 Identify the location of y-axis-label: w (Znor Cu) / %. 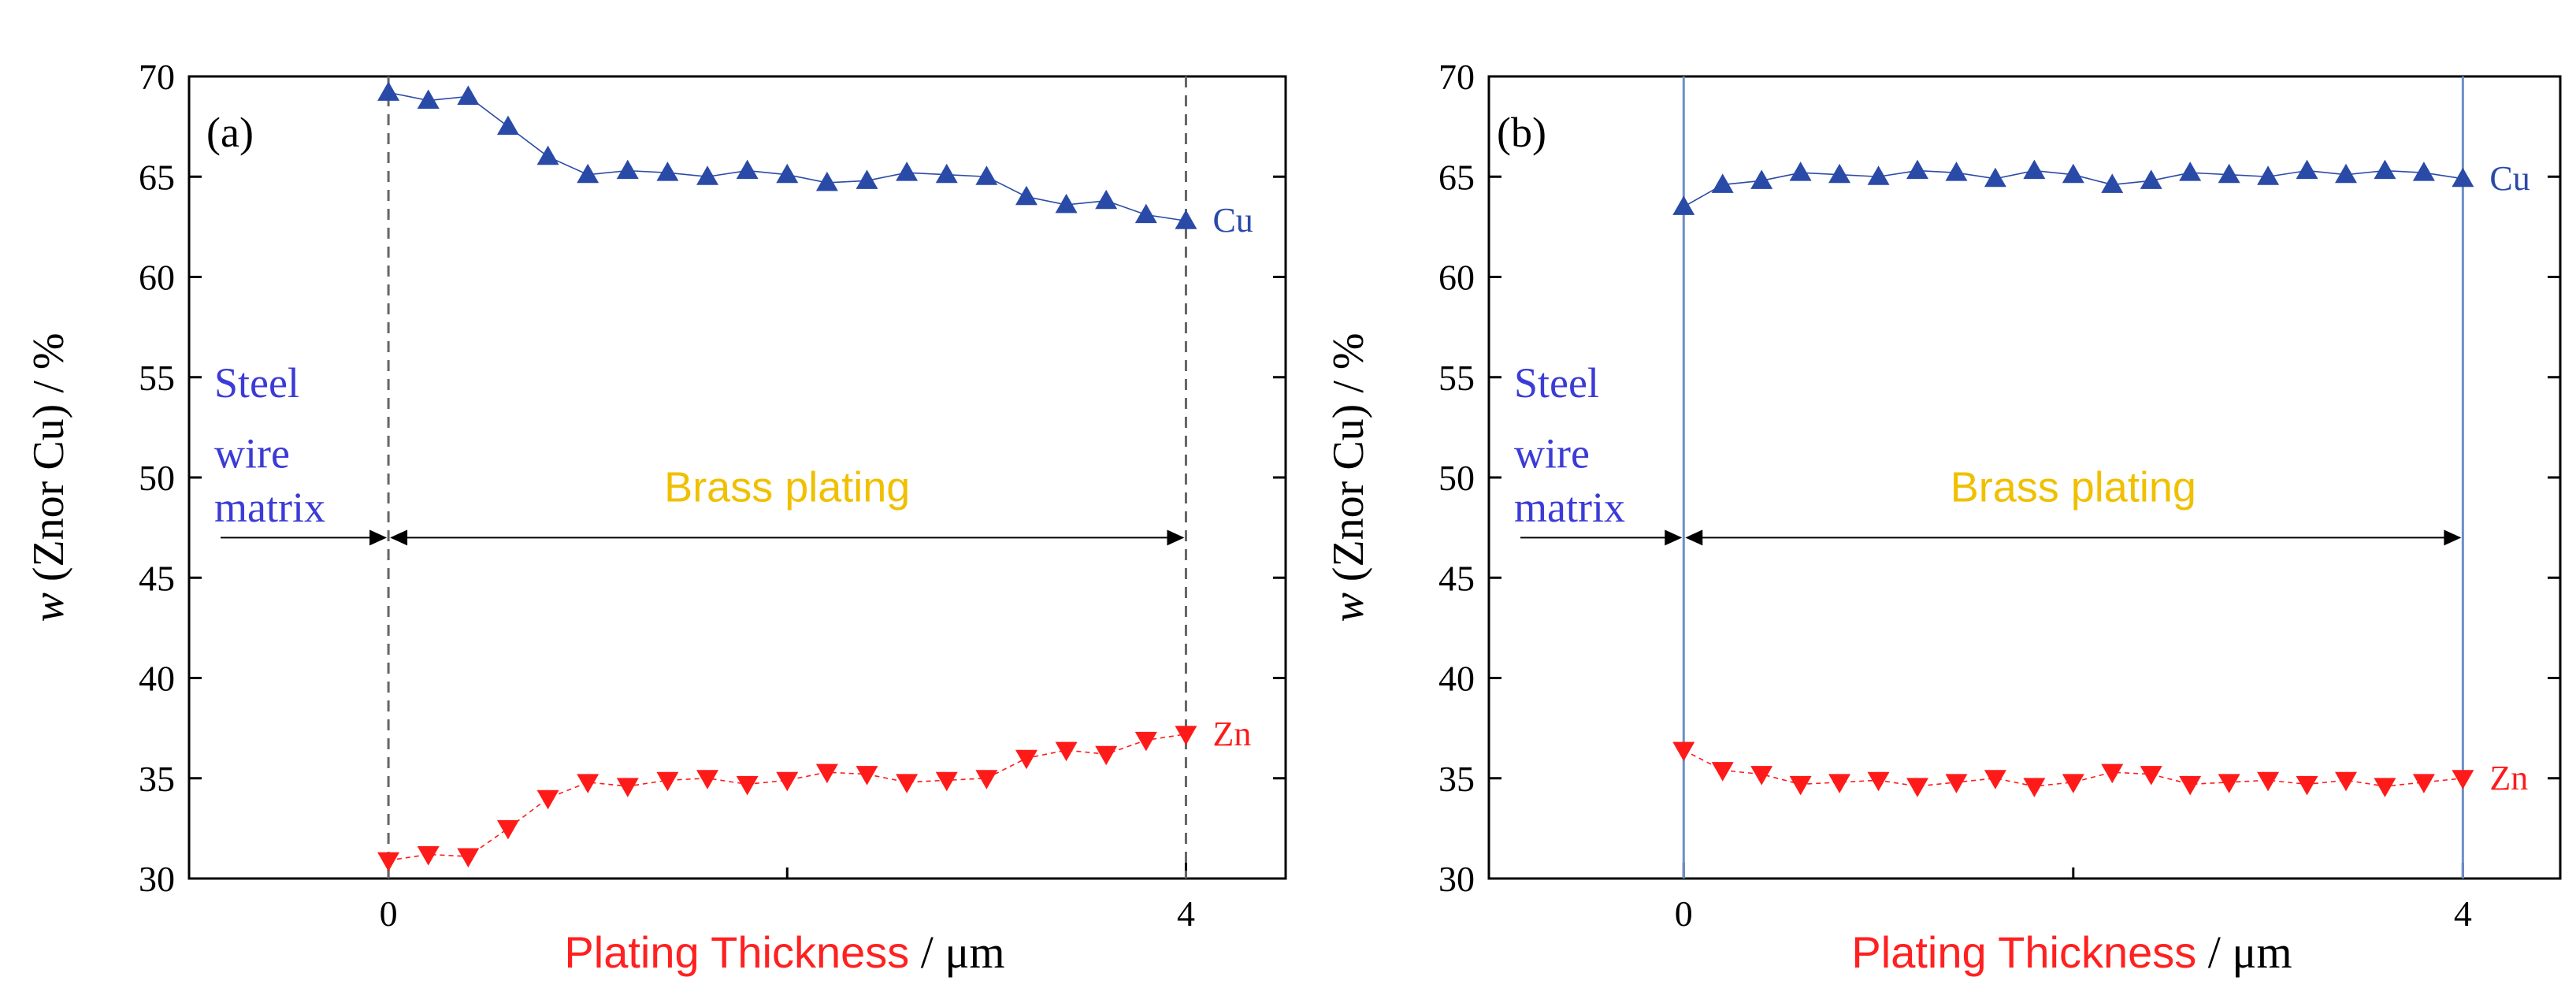
(1348, 477).